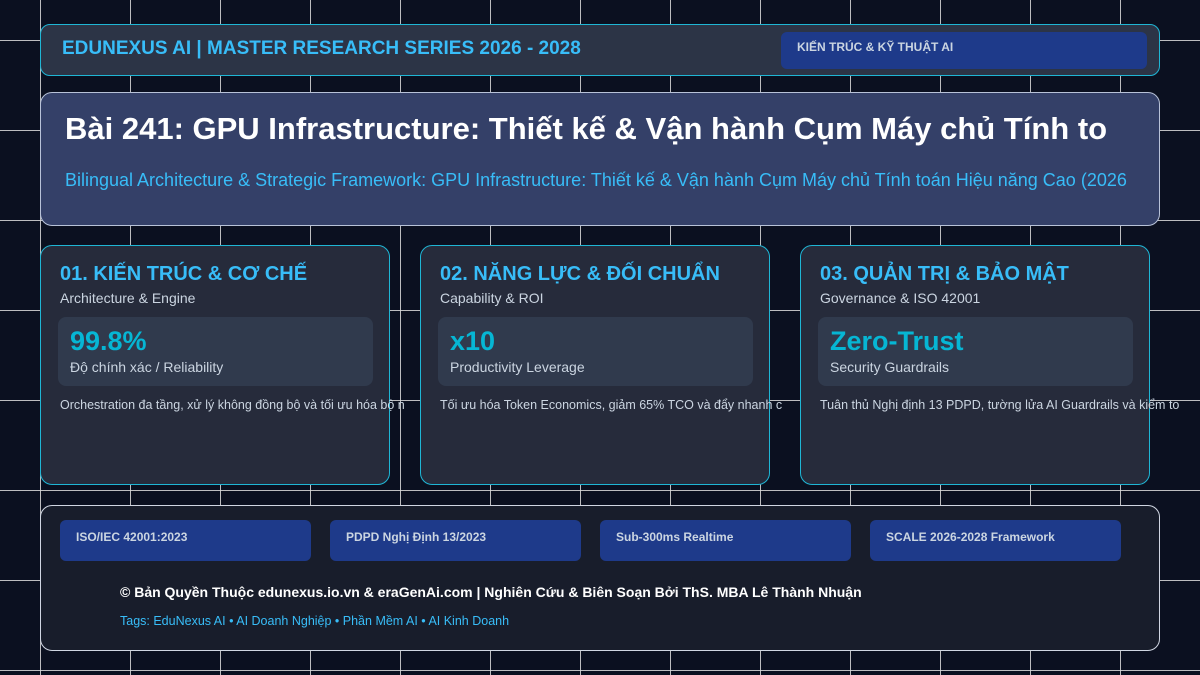 Image resolution: width=1200 pixels, height=675 pixels. I want to click on metric-box: 99.8% Độ chính xác / Reliability, so click(215, 351).